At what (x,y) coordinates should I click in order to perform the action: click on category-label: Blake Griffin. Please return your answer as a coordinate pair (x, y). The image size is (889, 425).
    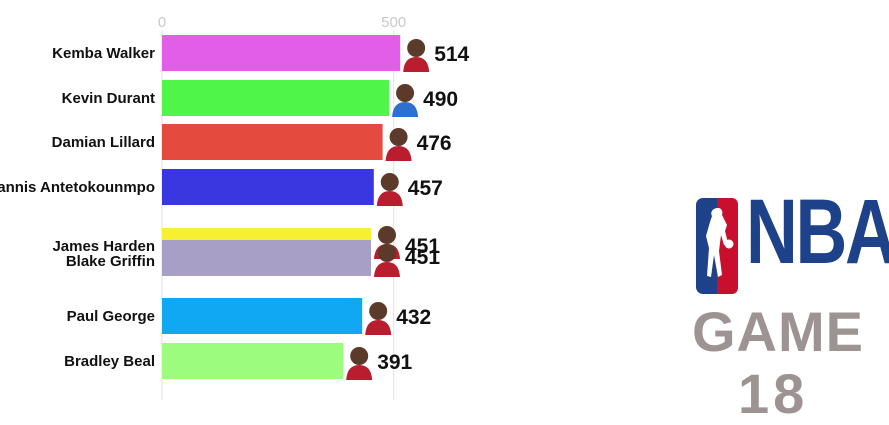
    Looking at the image, I should click on (110, 261).